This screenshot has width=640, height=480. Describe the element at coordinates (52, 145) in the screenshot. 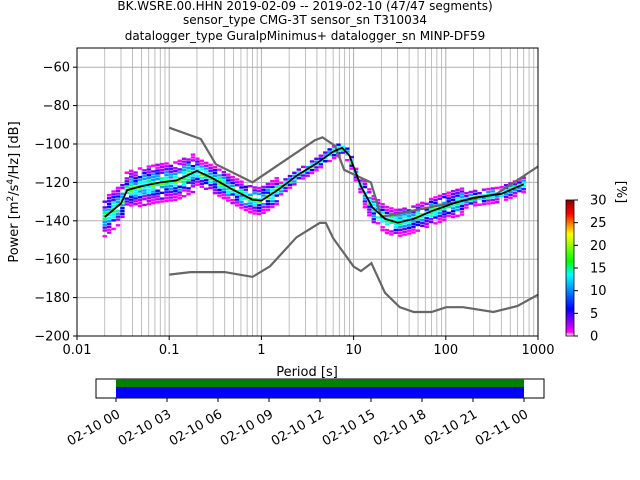

I see `y-tick-label: −100` at that location.